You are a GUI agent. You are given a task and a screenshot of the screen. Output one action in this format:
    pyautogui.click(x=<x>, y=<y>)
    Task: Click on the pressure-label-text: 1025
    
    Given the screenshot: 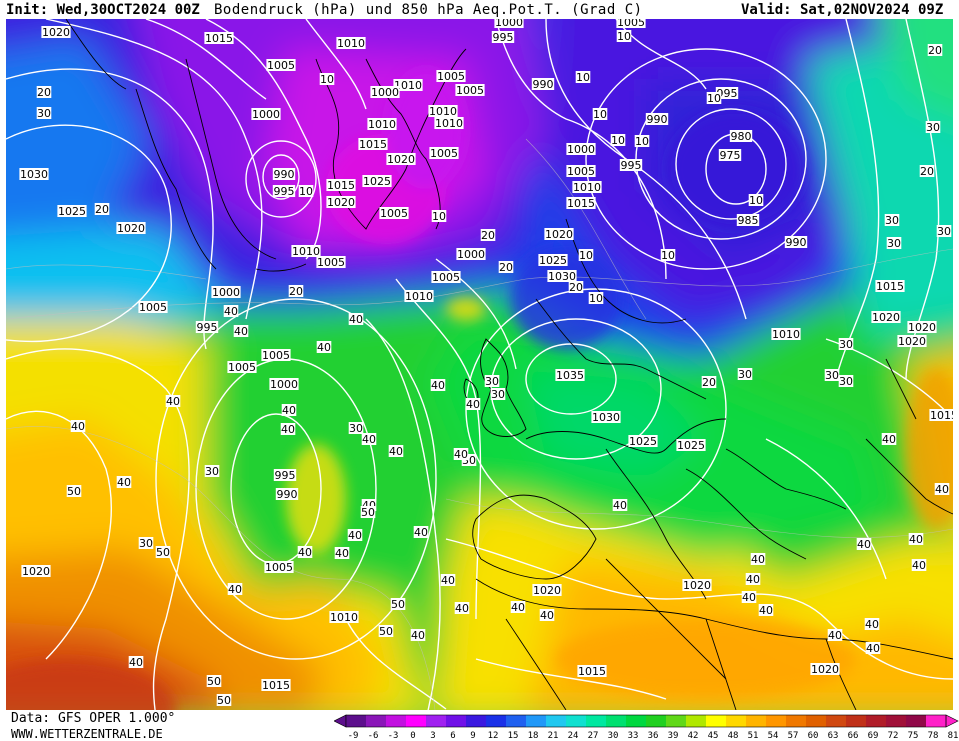 What is the action you would take?
    pyautogui.click(x=377, y=181)
    